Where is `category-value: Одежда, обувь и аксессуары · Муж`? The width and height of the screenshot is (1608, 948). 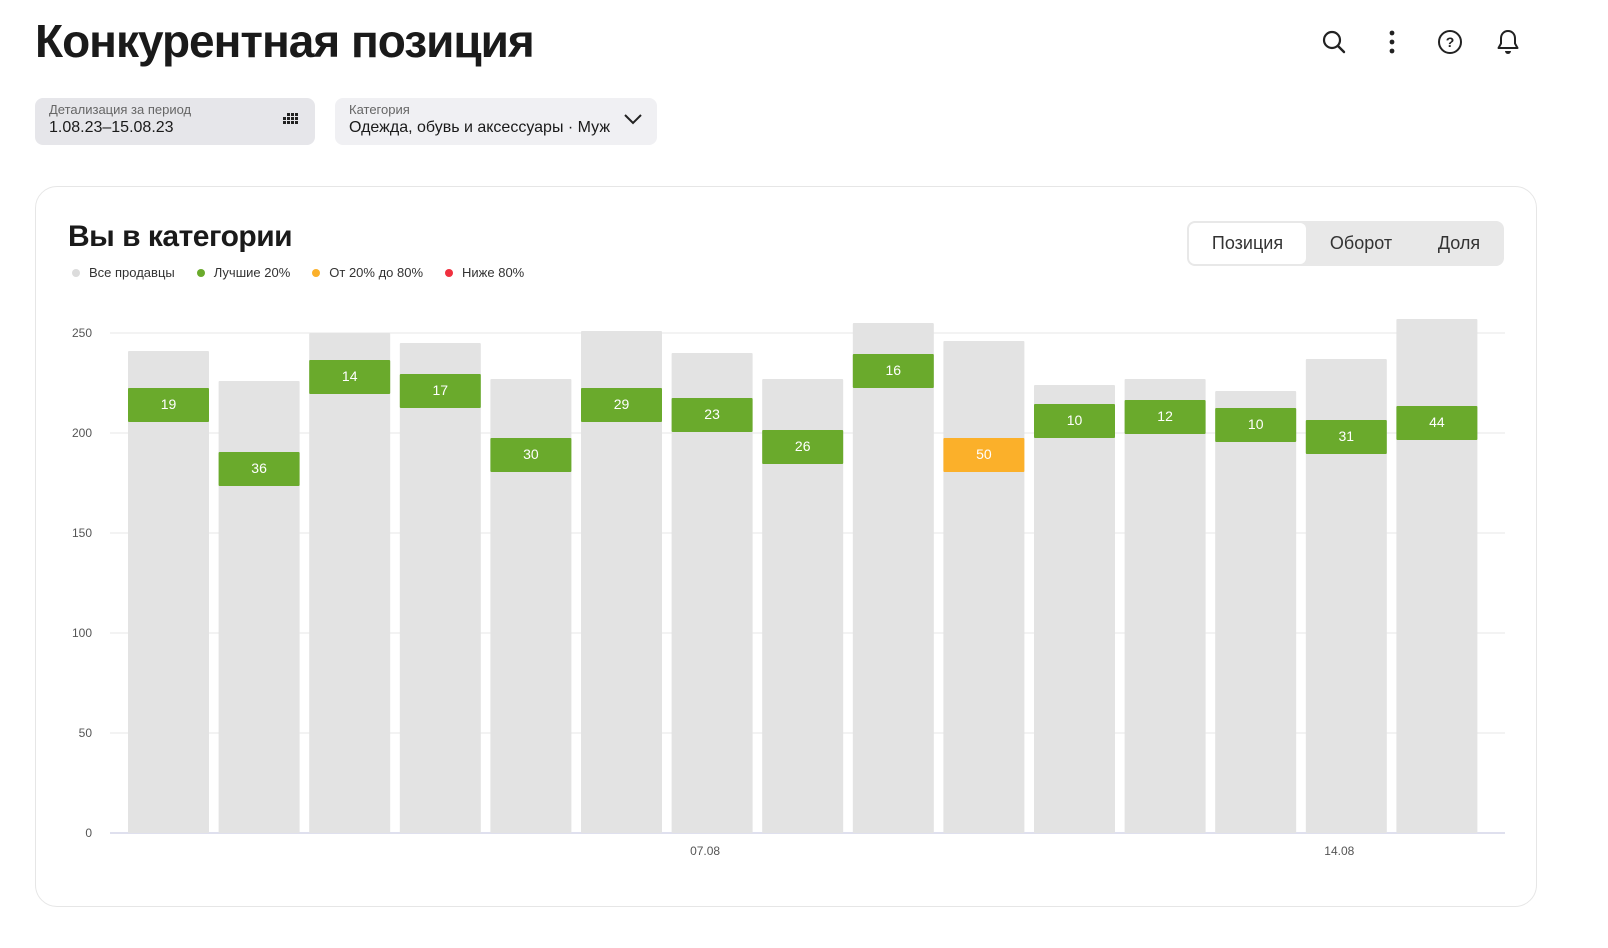 category-value: Одежда, обувь и аксессуары · Муж is located at coordinates (480, 127).